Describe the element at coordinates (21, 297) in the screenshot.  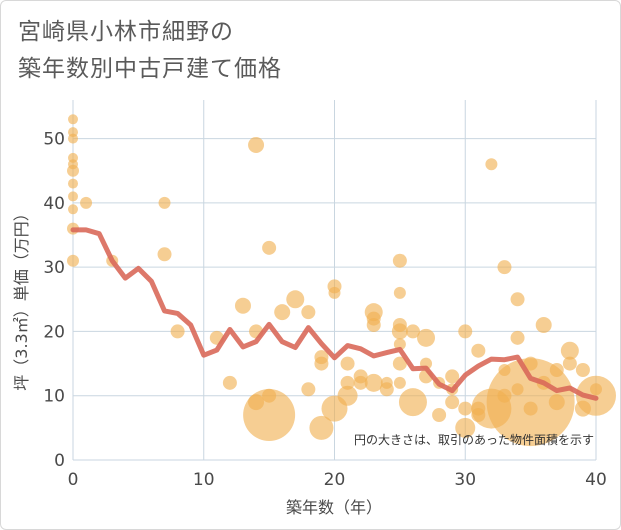
I see `y-axis-label: 坪（3.3㎡）単価（万円）` at that location.